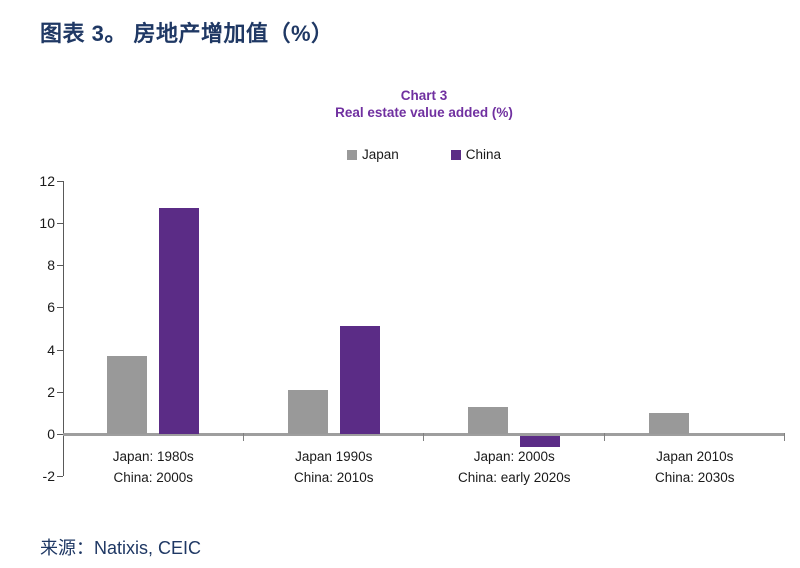  Describe the element at coordinates (334, 467) in the screenshot. I see `category-label: Japan 1990s China: 2010s` at that location.